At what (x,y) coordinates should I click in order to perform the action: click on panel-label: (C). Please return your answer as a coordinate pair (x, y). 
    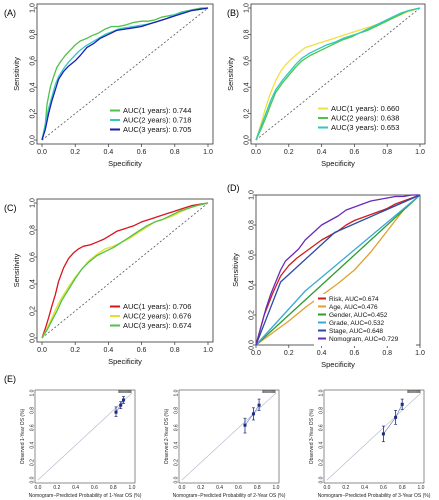
    Looking at the image, I should click on (10, 208).